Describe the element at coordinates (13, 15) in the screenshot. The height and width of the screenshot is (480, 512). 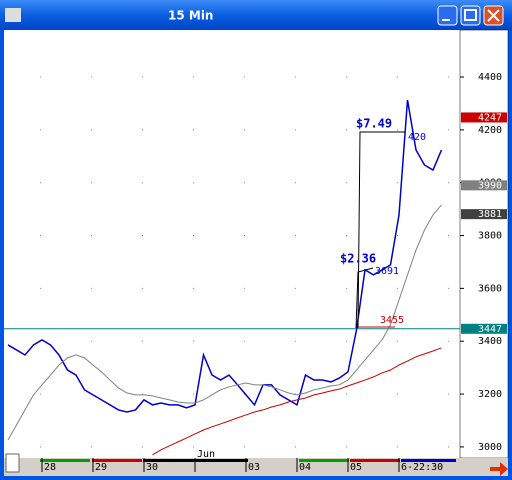
I see `app-icon` at that location.